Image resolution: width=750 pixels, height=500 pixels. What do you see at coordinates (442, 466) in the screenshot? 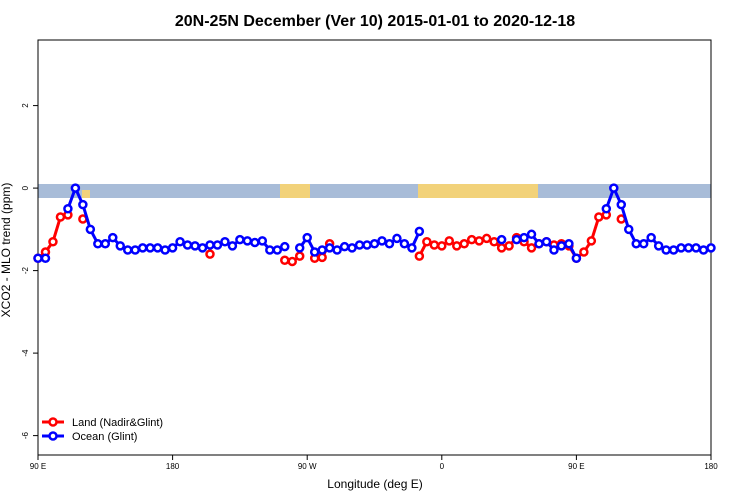
I see `x-tick-label: 0` at bounding box center [442, 466].